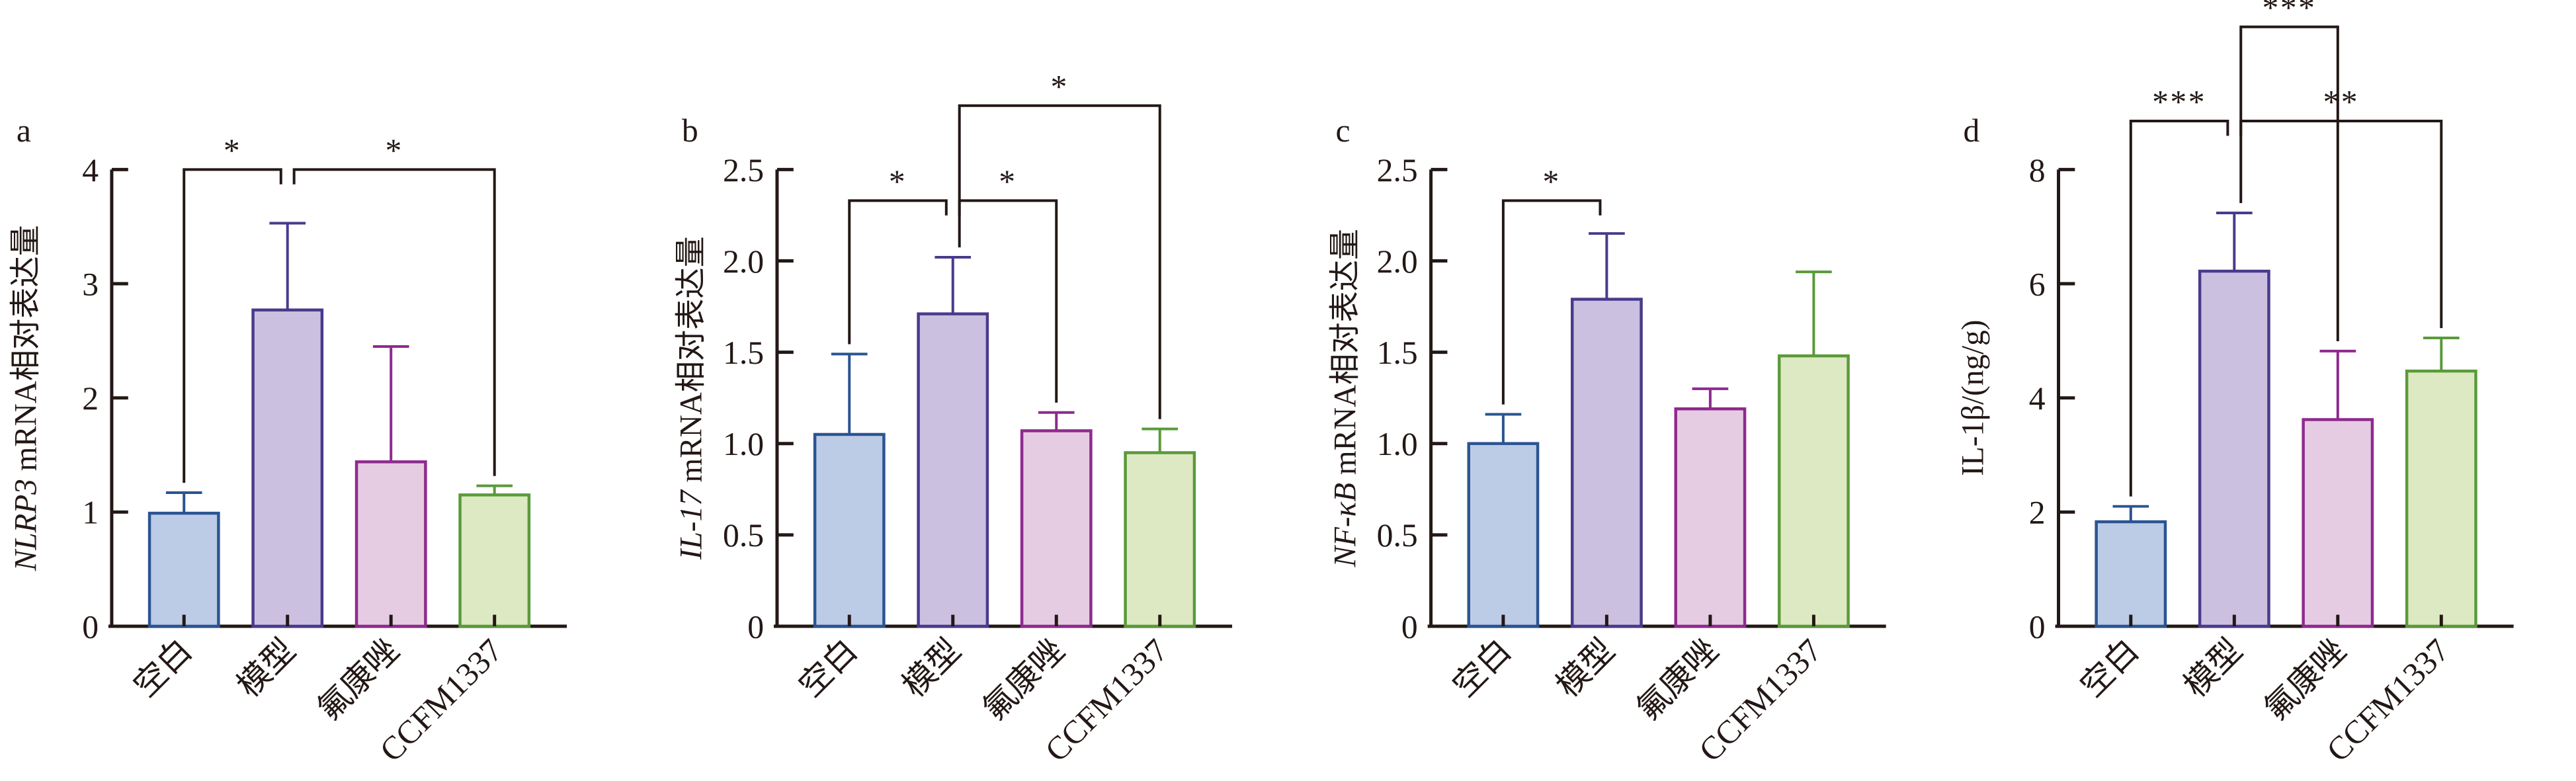 This screenshot has width=2576, height=781. What do you see at coordinates (91, 513) in the screenshot?
I see `y-tick-label: 1` at bounding box center [91, 513].